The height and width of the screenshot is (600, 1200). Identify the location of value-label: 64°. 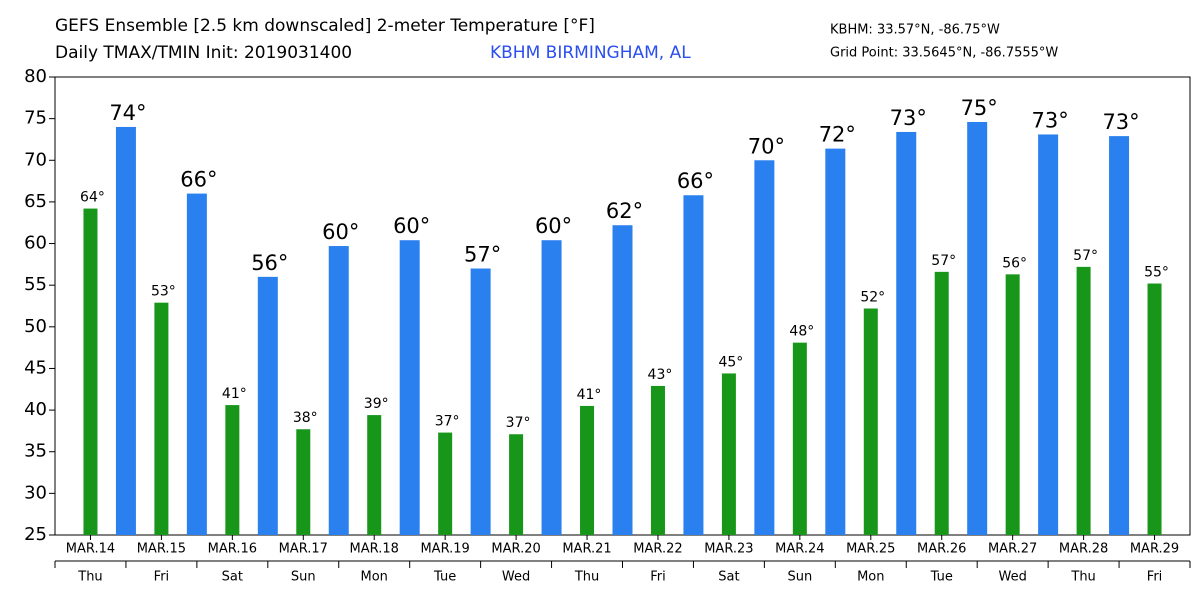
(92, 198).